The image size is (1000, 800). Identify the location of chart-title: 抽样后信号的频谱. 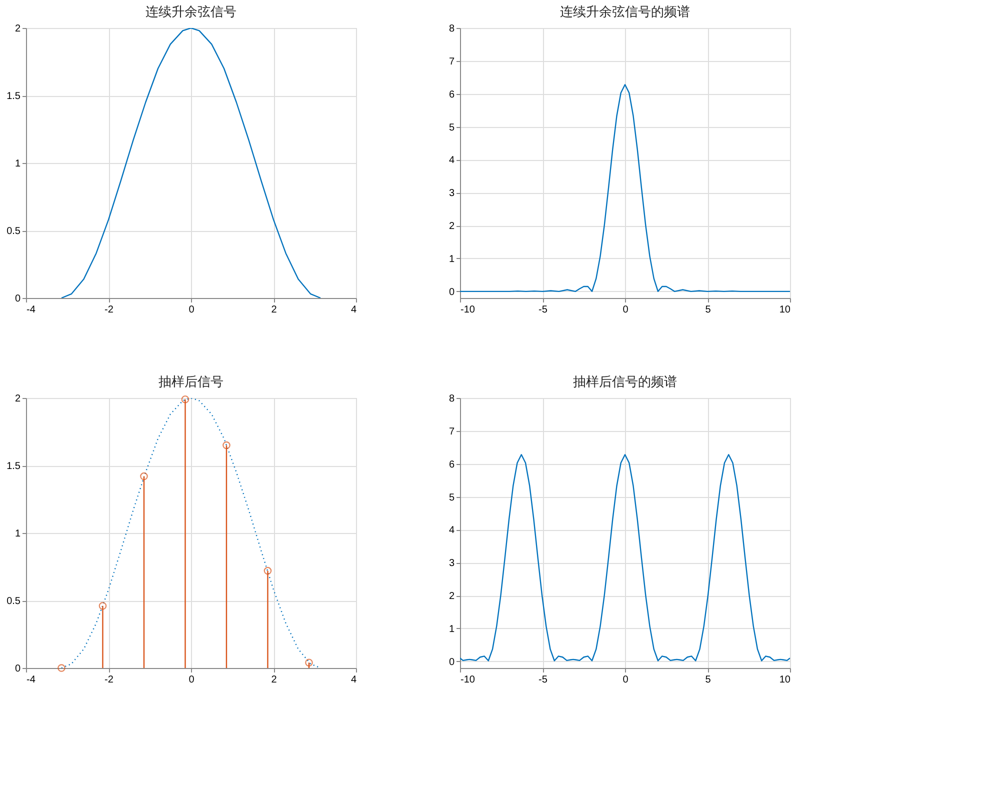
(625, 382).